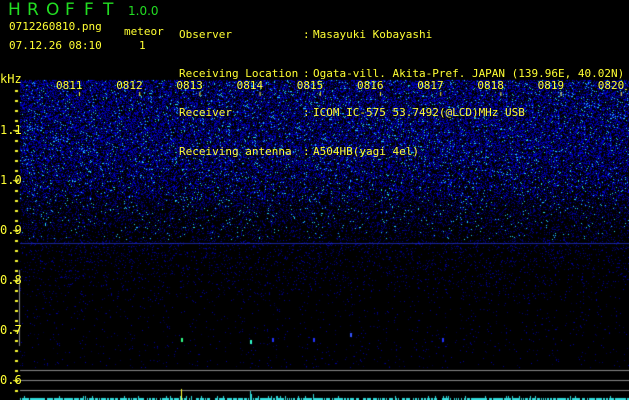 The image size is (629, 400). What do you see at coordinates (430, 85) in the screenshot?
I see `time-label: 0817` at bounding box center [430, 85].